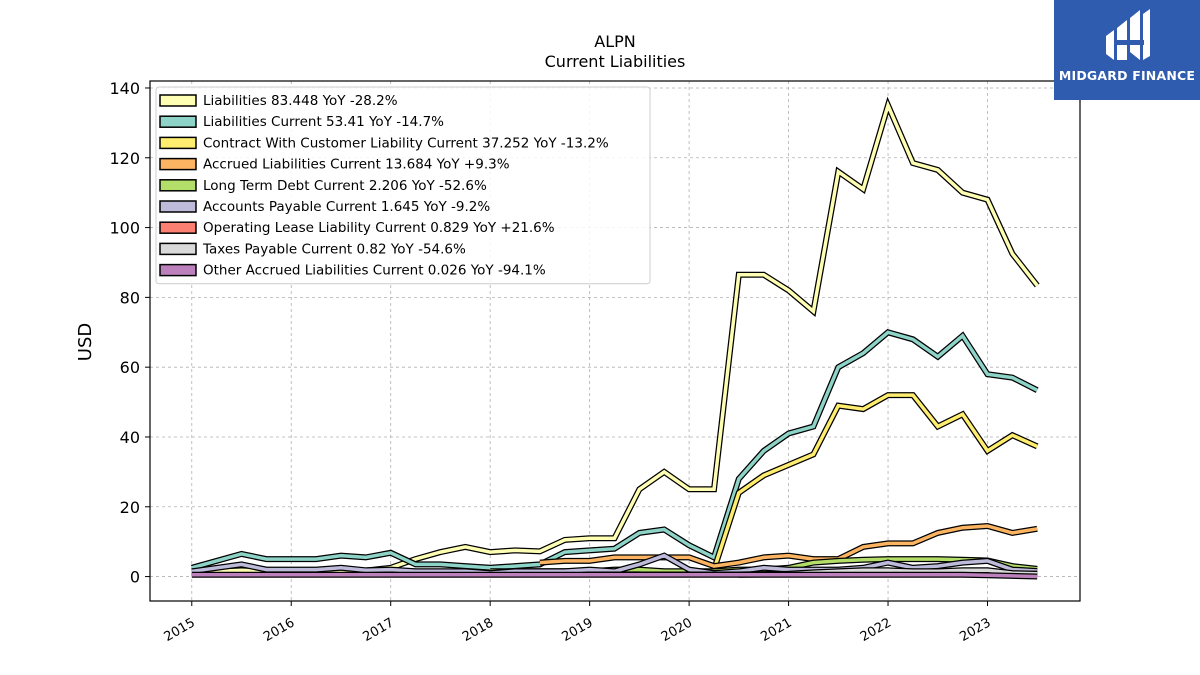 The height and width of the screenshot is (675, 1200). I want to click on y-axis: 0 20 40 60 80 100 120 140, so click(129, 333).